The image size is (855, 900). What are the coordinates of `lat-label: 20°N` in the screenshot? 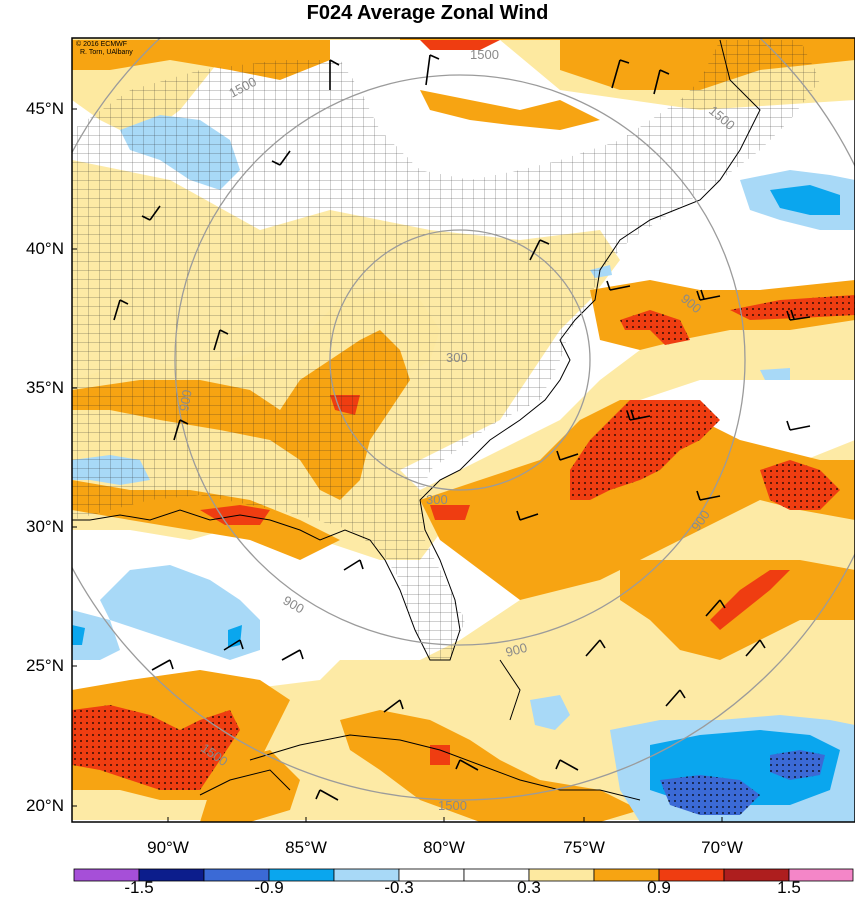 It's located at (45, 805).